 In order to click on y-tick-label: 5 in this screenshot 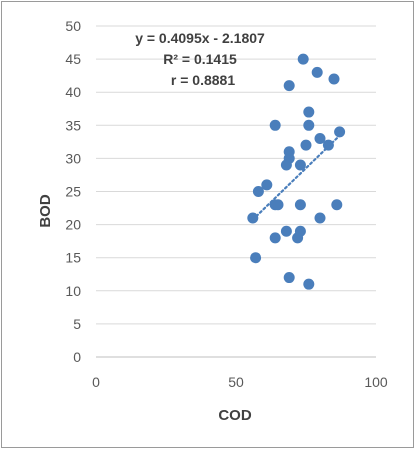, I will do `click(77, 324)`.